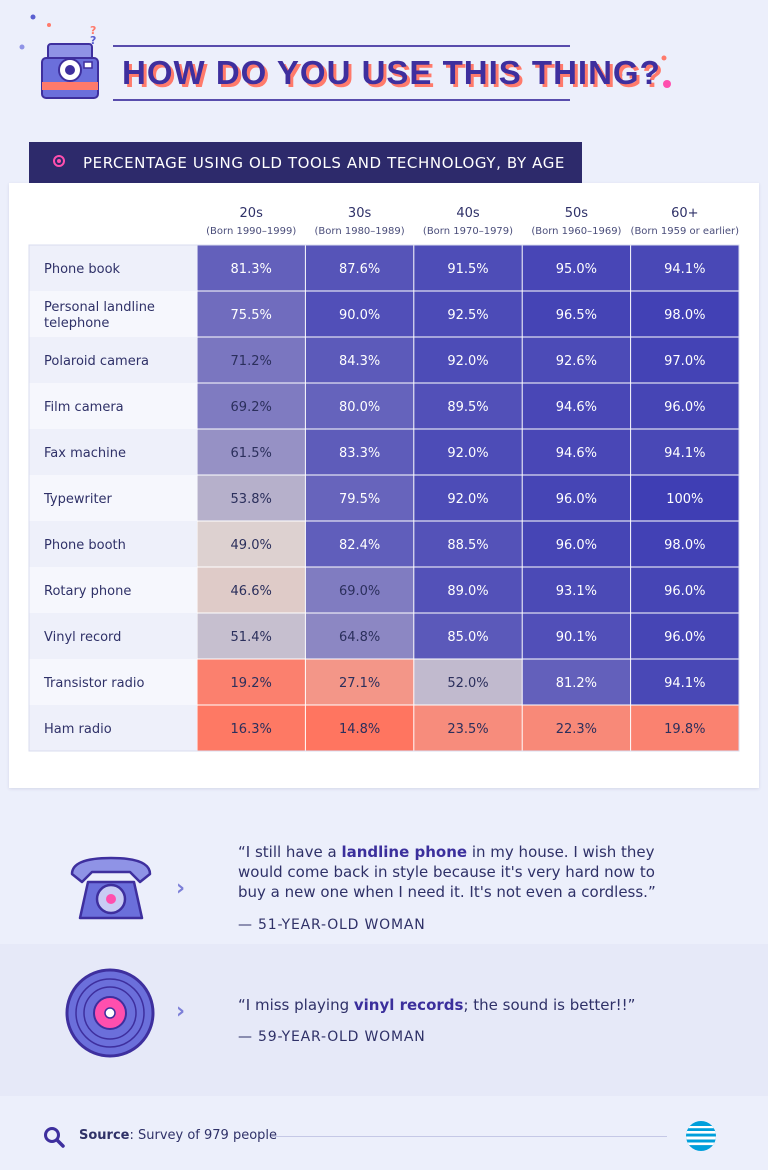 The height and width of the screenshot is (1170, 768). I want to click on cell-value: 61.5%, so click(251, 453).